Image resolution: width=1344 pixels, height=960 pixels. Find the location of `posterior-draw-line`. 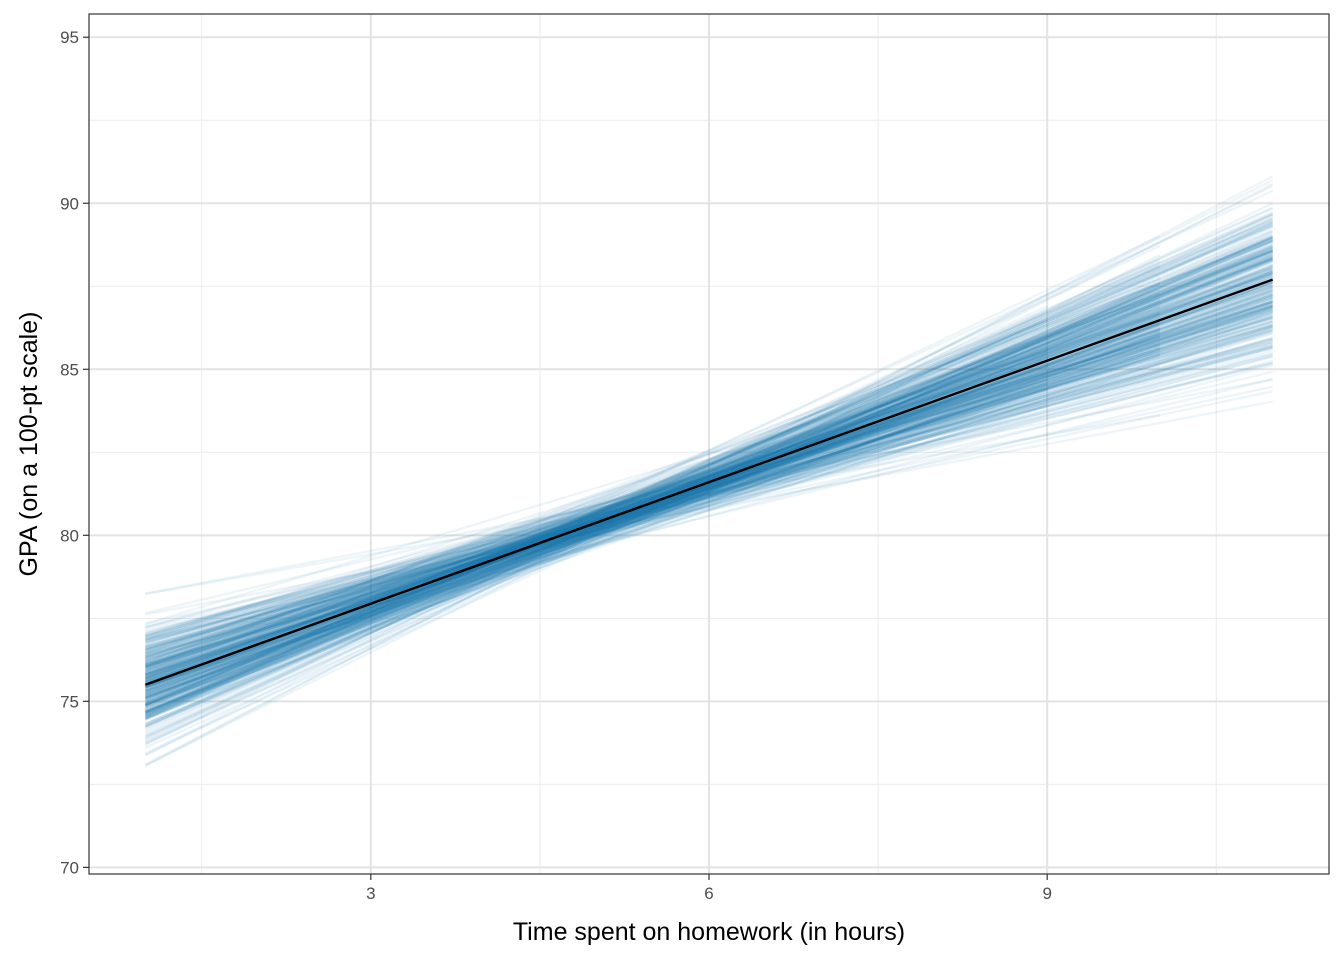

posterior-draw-line is located at coordinates (653, 505).